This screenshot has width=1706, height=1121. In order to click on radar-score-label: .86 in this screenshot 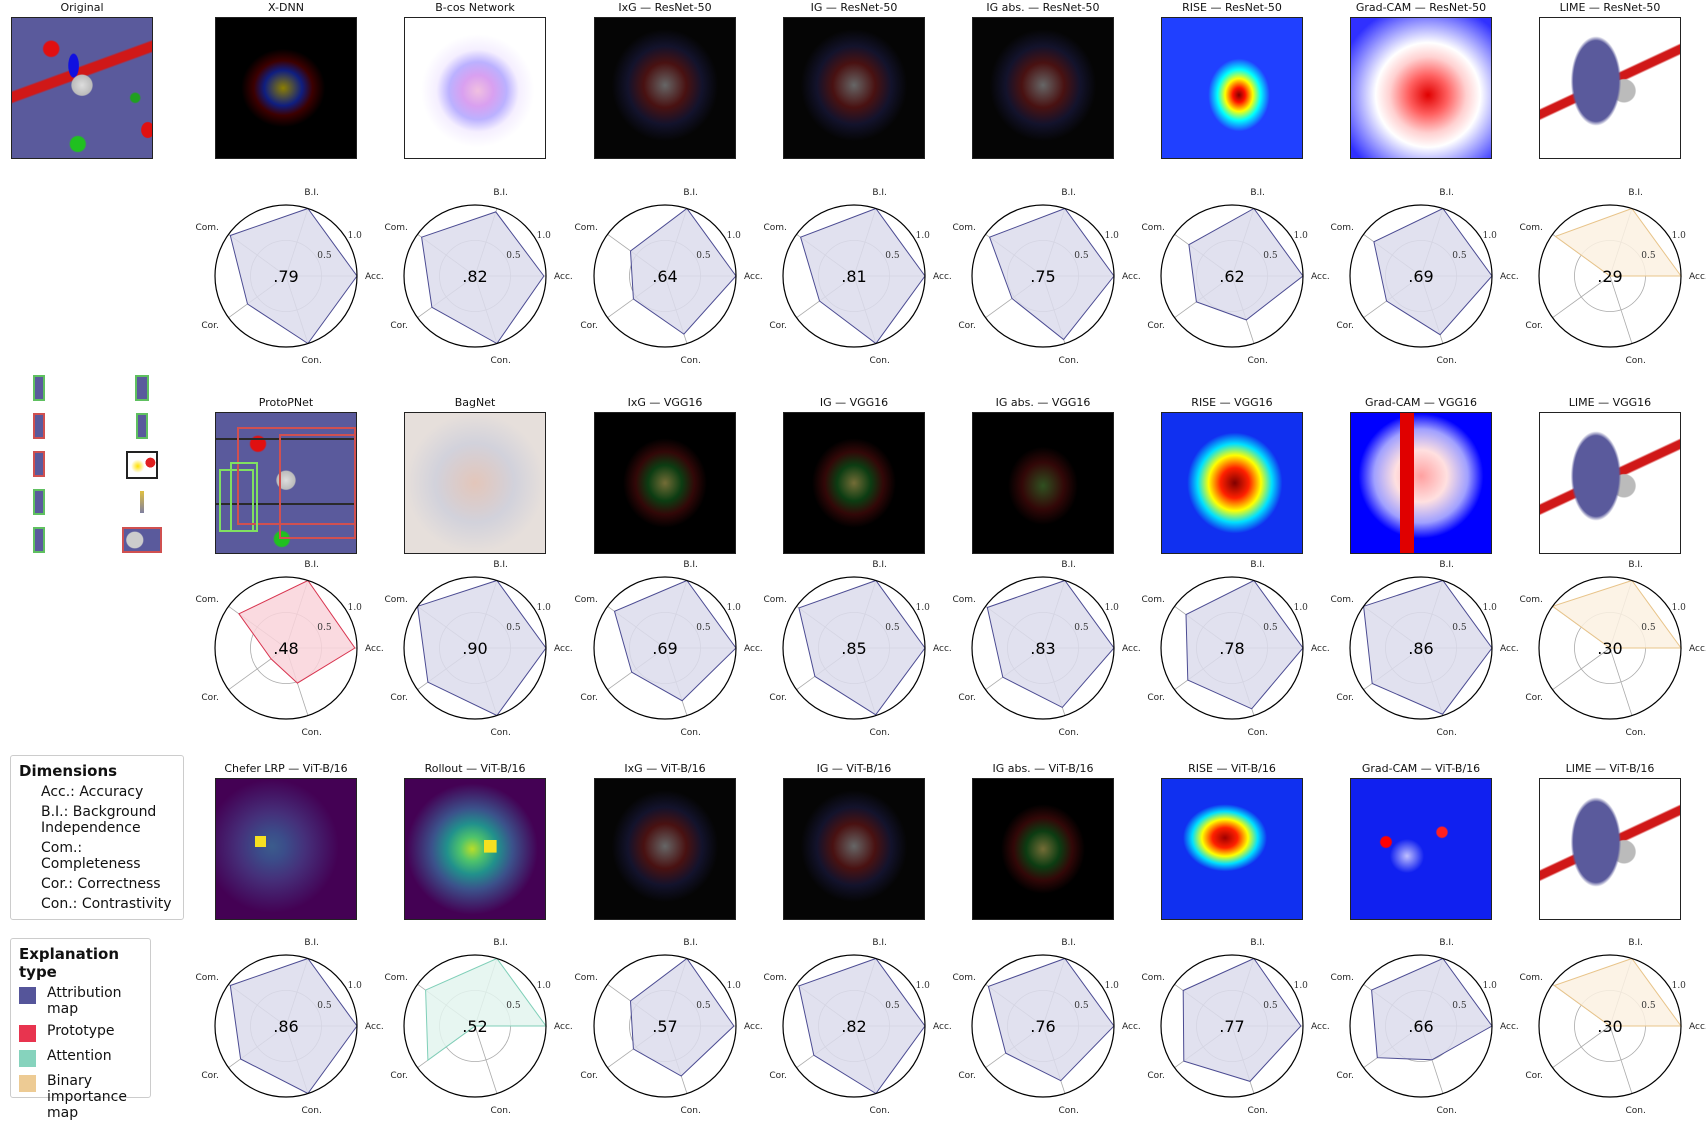, I will do `click(285, 1026)`.